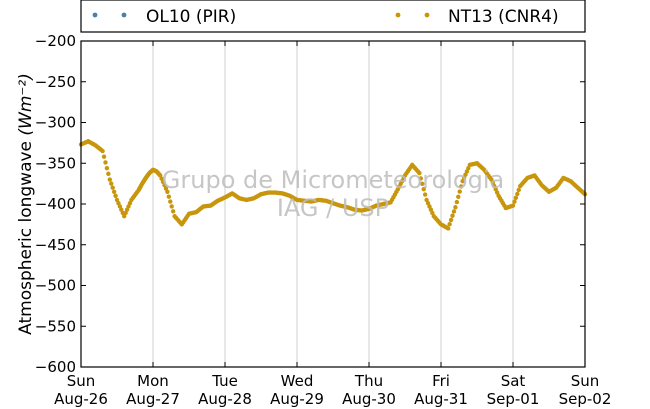 Image resolution: width=650 pixels, height=409 pixels. Describe the element at coordinates (333, 208) in the screenshot. I see `watermark-line: IAG / USP` at that location.